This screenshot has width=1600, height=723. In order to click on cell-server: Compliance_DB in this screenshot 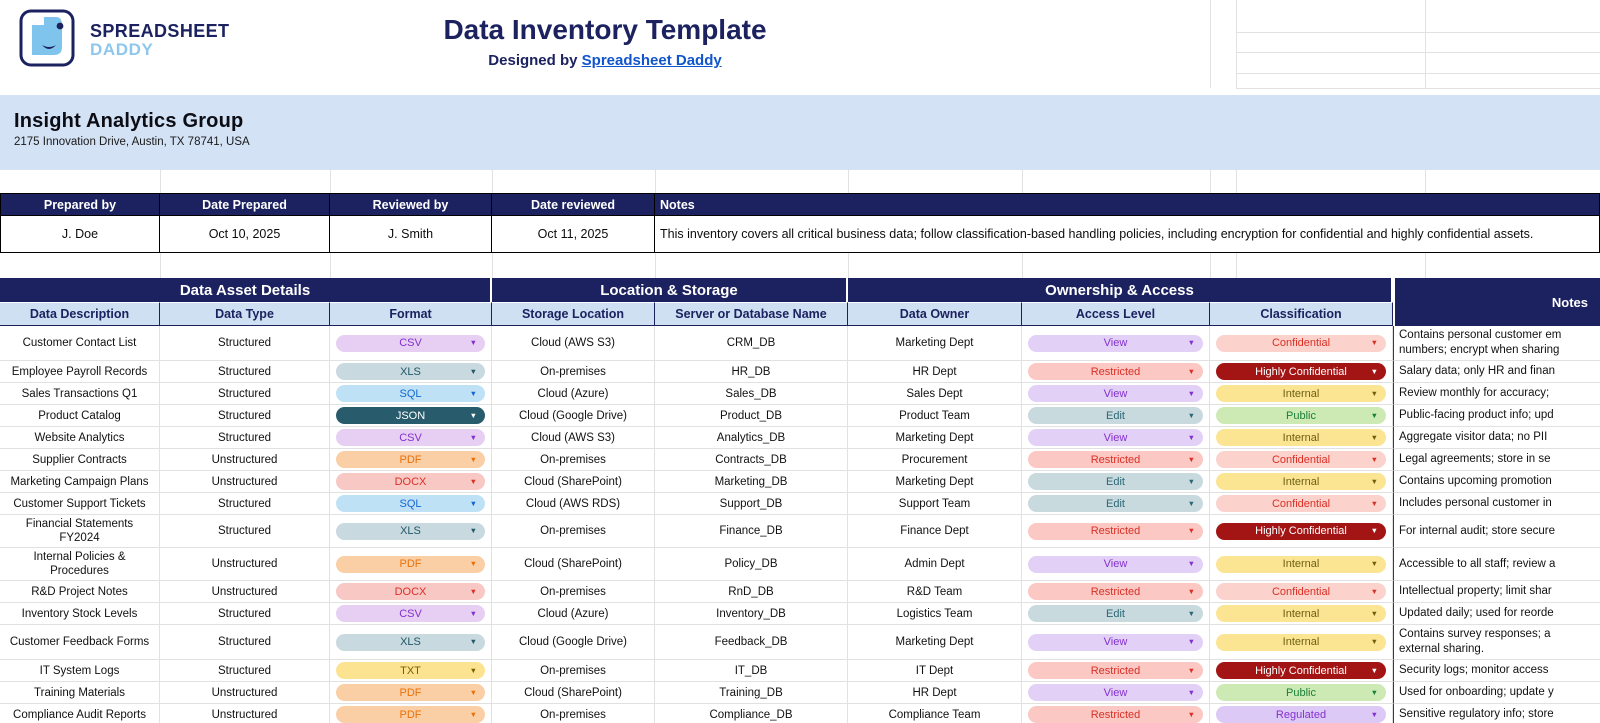, I will do `click(751, 713)`.